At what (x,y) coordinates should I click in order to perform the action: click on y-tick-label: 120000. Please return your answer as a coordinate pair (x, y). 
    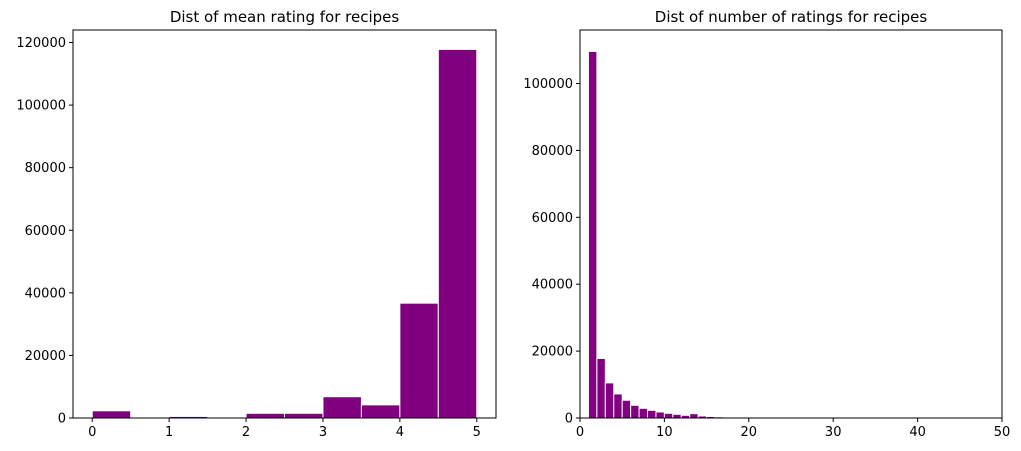
    Looking at the image, I should click on (41, 43).